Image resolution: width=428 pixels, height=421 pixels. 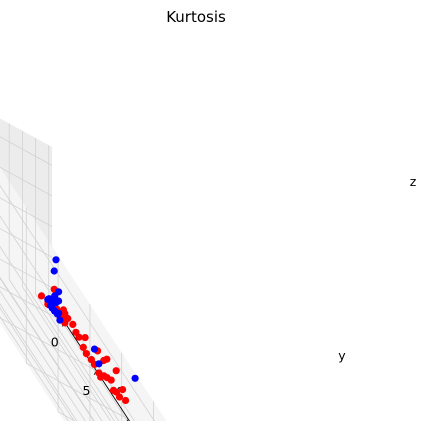 What do you see at coordinates (71, 366) in the screenshot?
I see `tick-labels: 05101520253035-2024681012010203040` at bounding box center [71, 366].